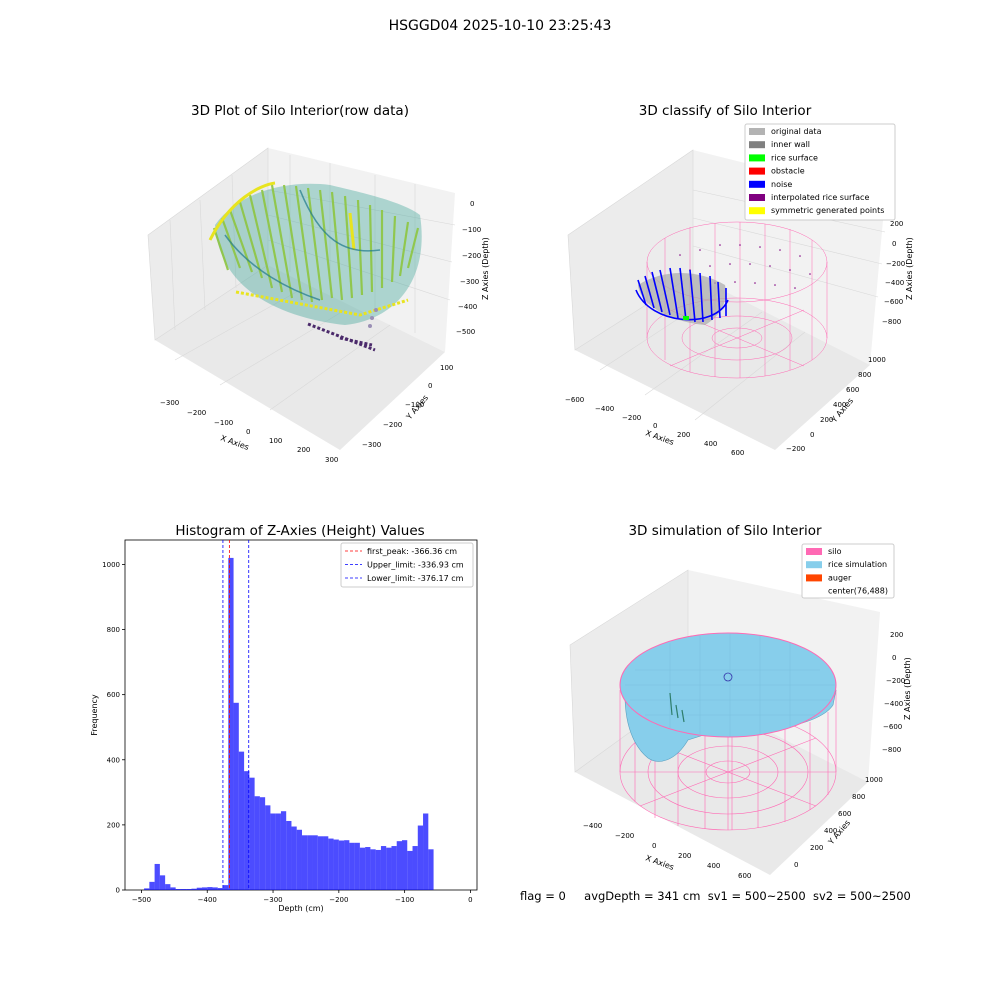 This screenshot has width=1000, height=1000. I want to click on raw-xtick: −100, so click(223, 423).